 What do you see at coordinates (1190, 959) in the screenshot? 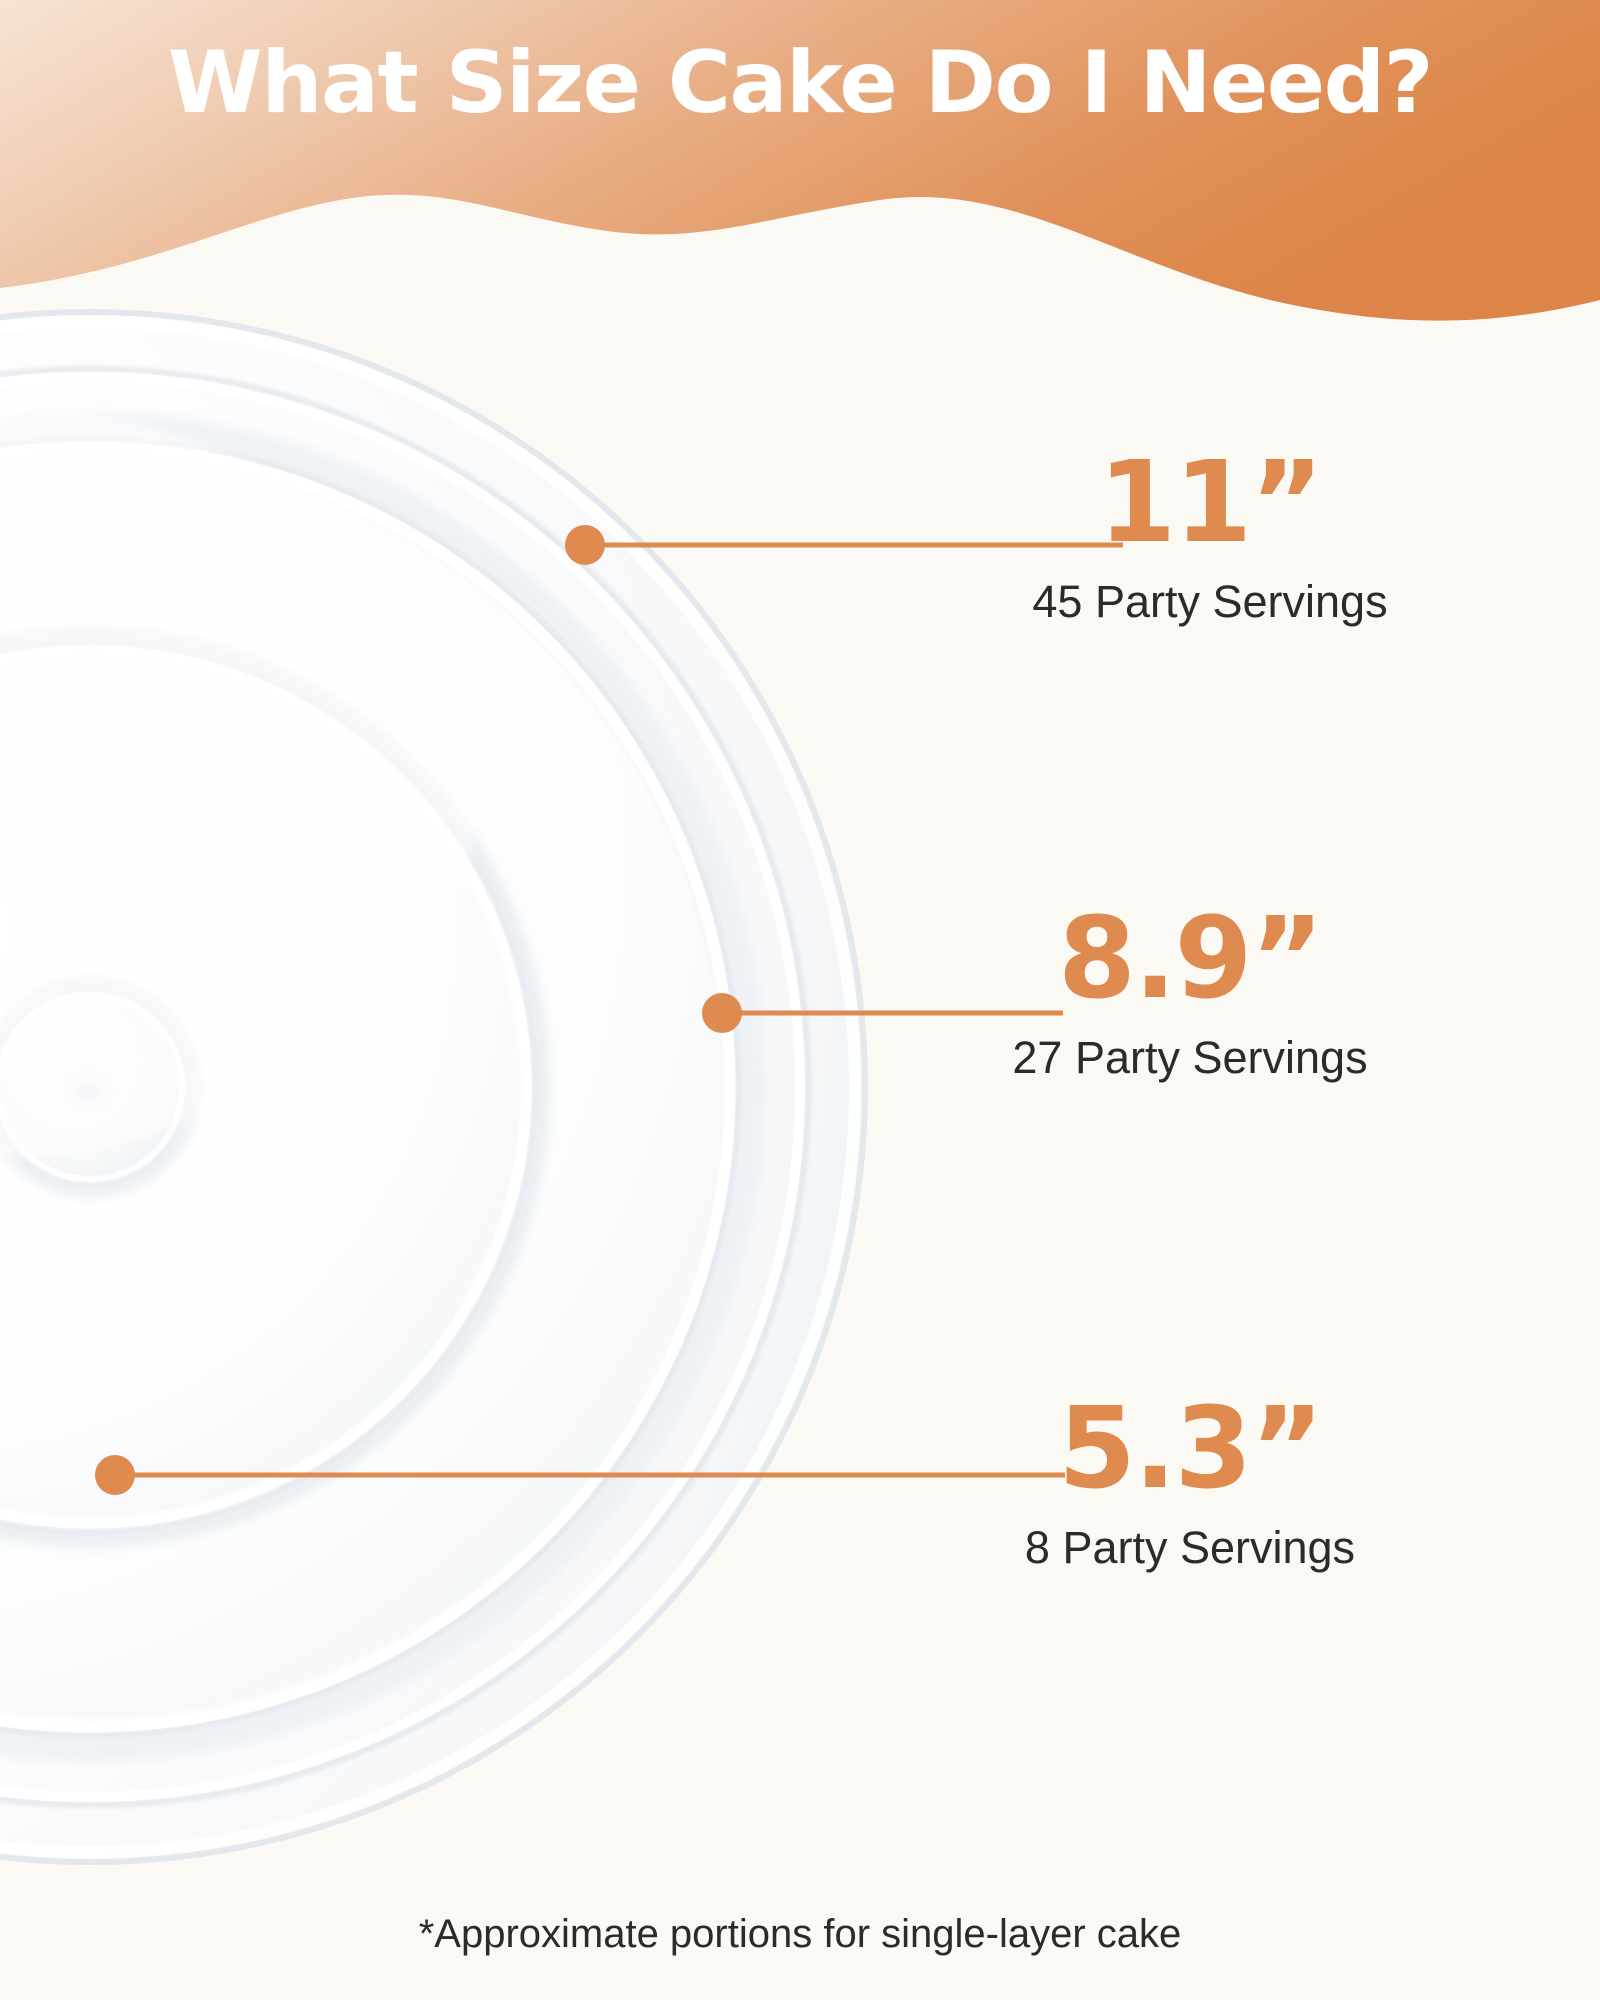
I see `size-label-89: 8.9”` at bounding box center [1190, 959].